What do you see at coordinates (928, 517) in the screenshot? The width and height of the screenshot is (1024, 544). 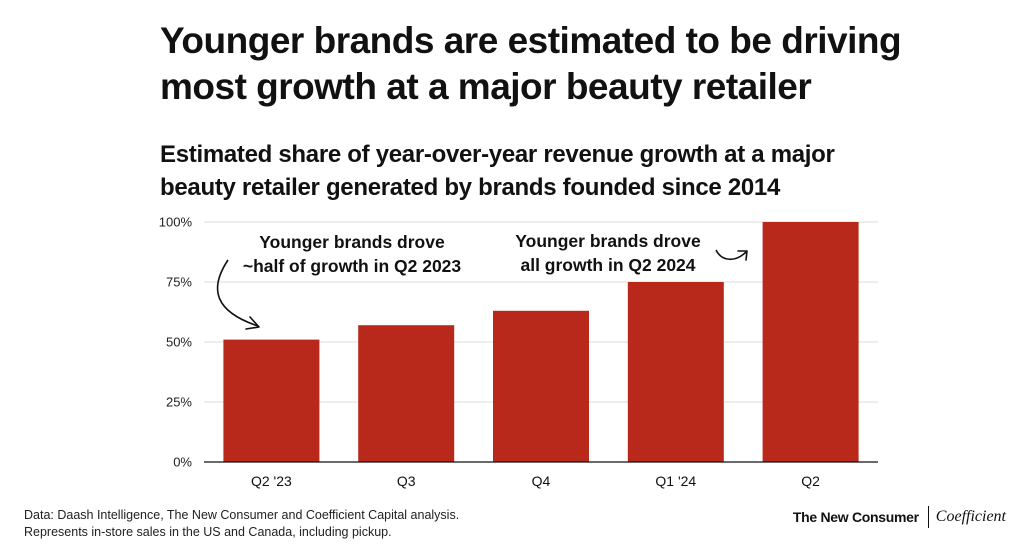 I see `logo-divider` at bounding box center [928, 517].